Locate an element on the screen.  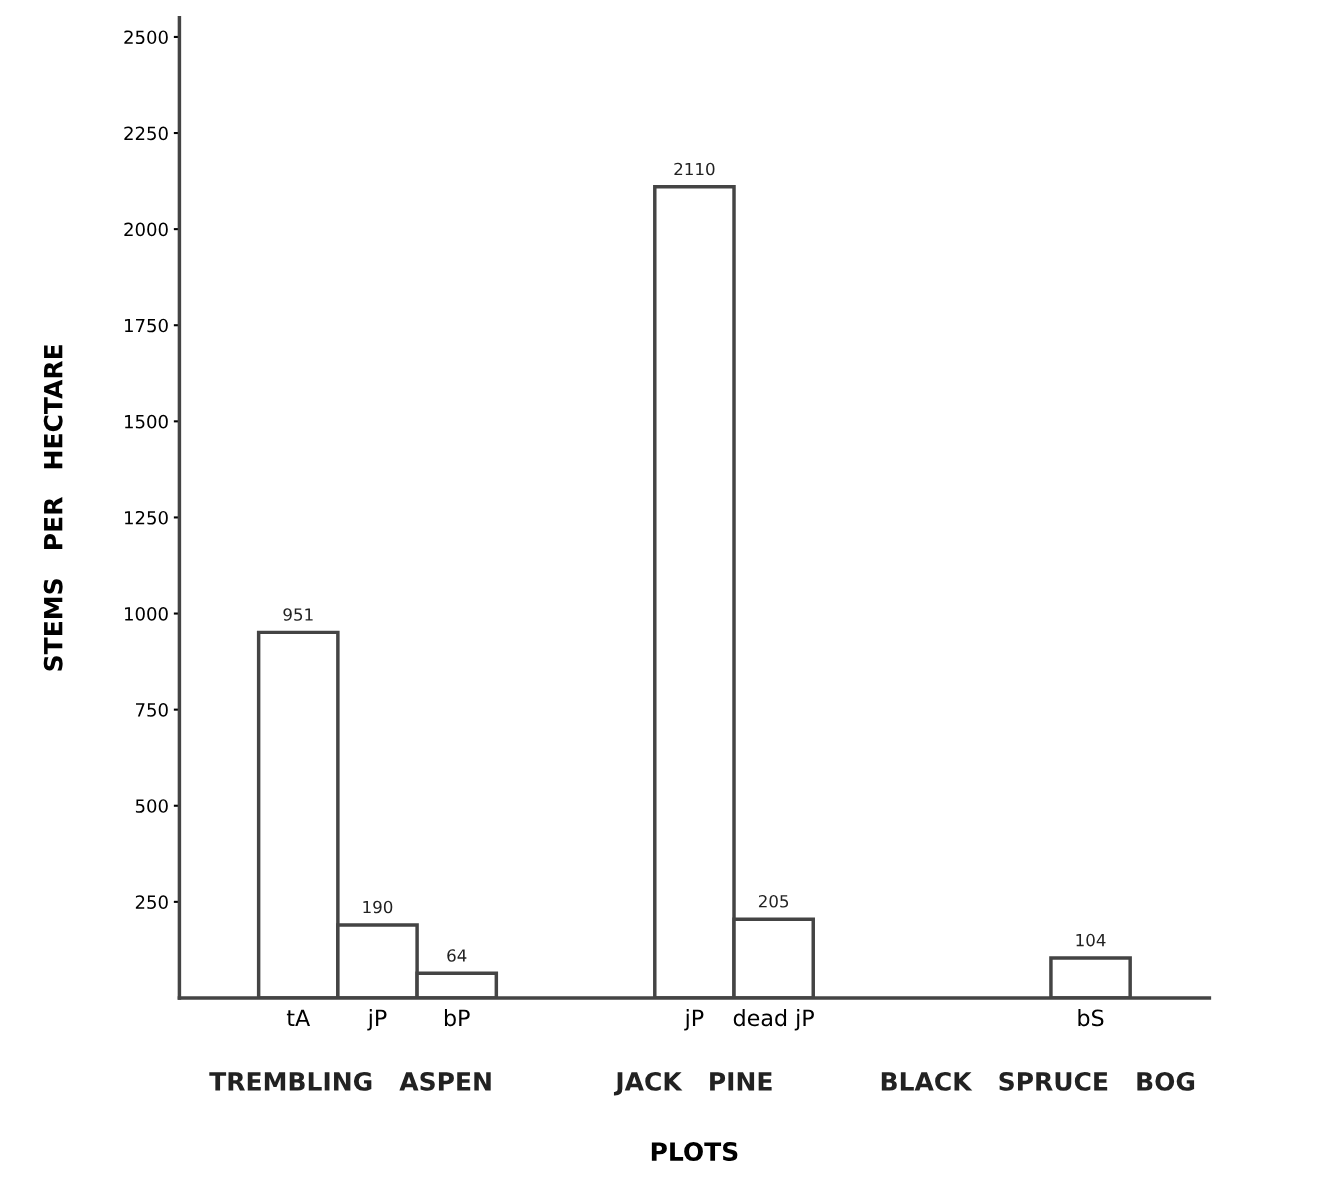
text: BLACK SPRUCE BOG is located at coordinates (1038, 1081).